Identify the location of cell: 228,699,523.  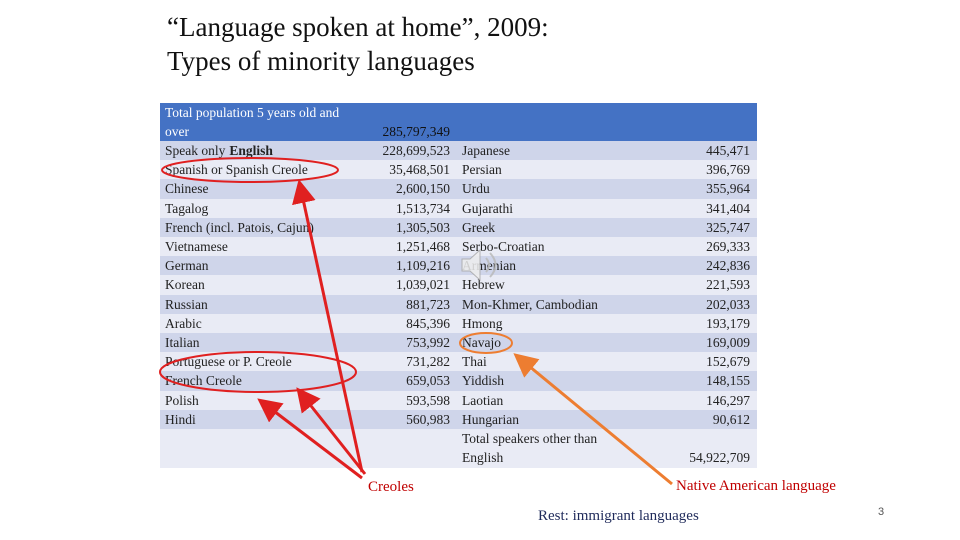
(416, 150).